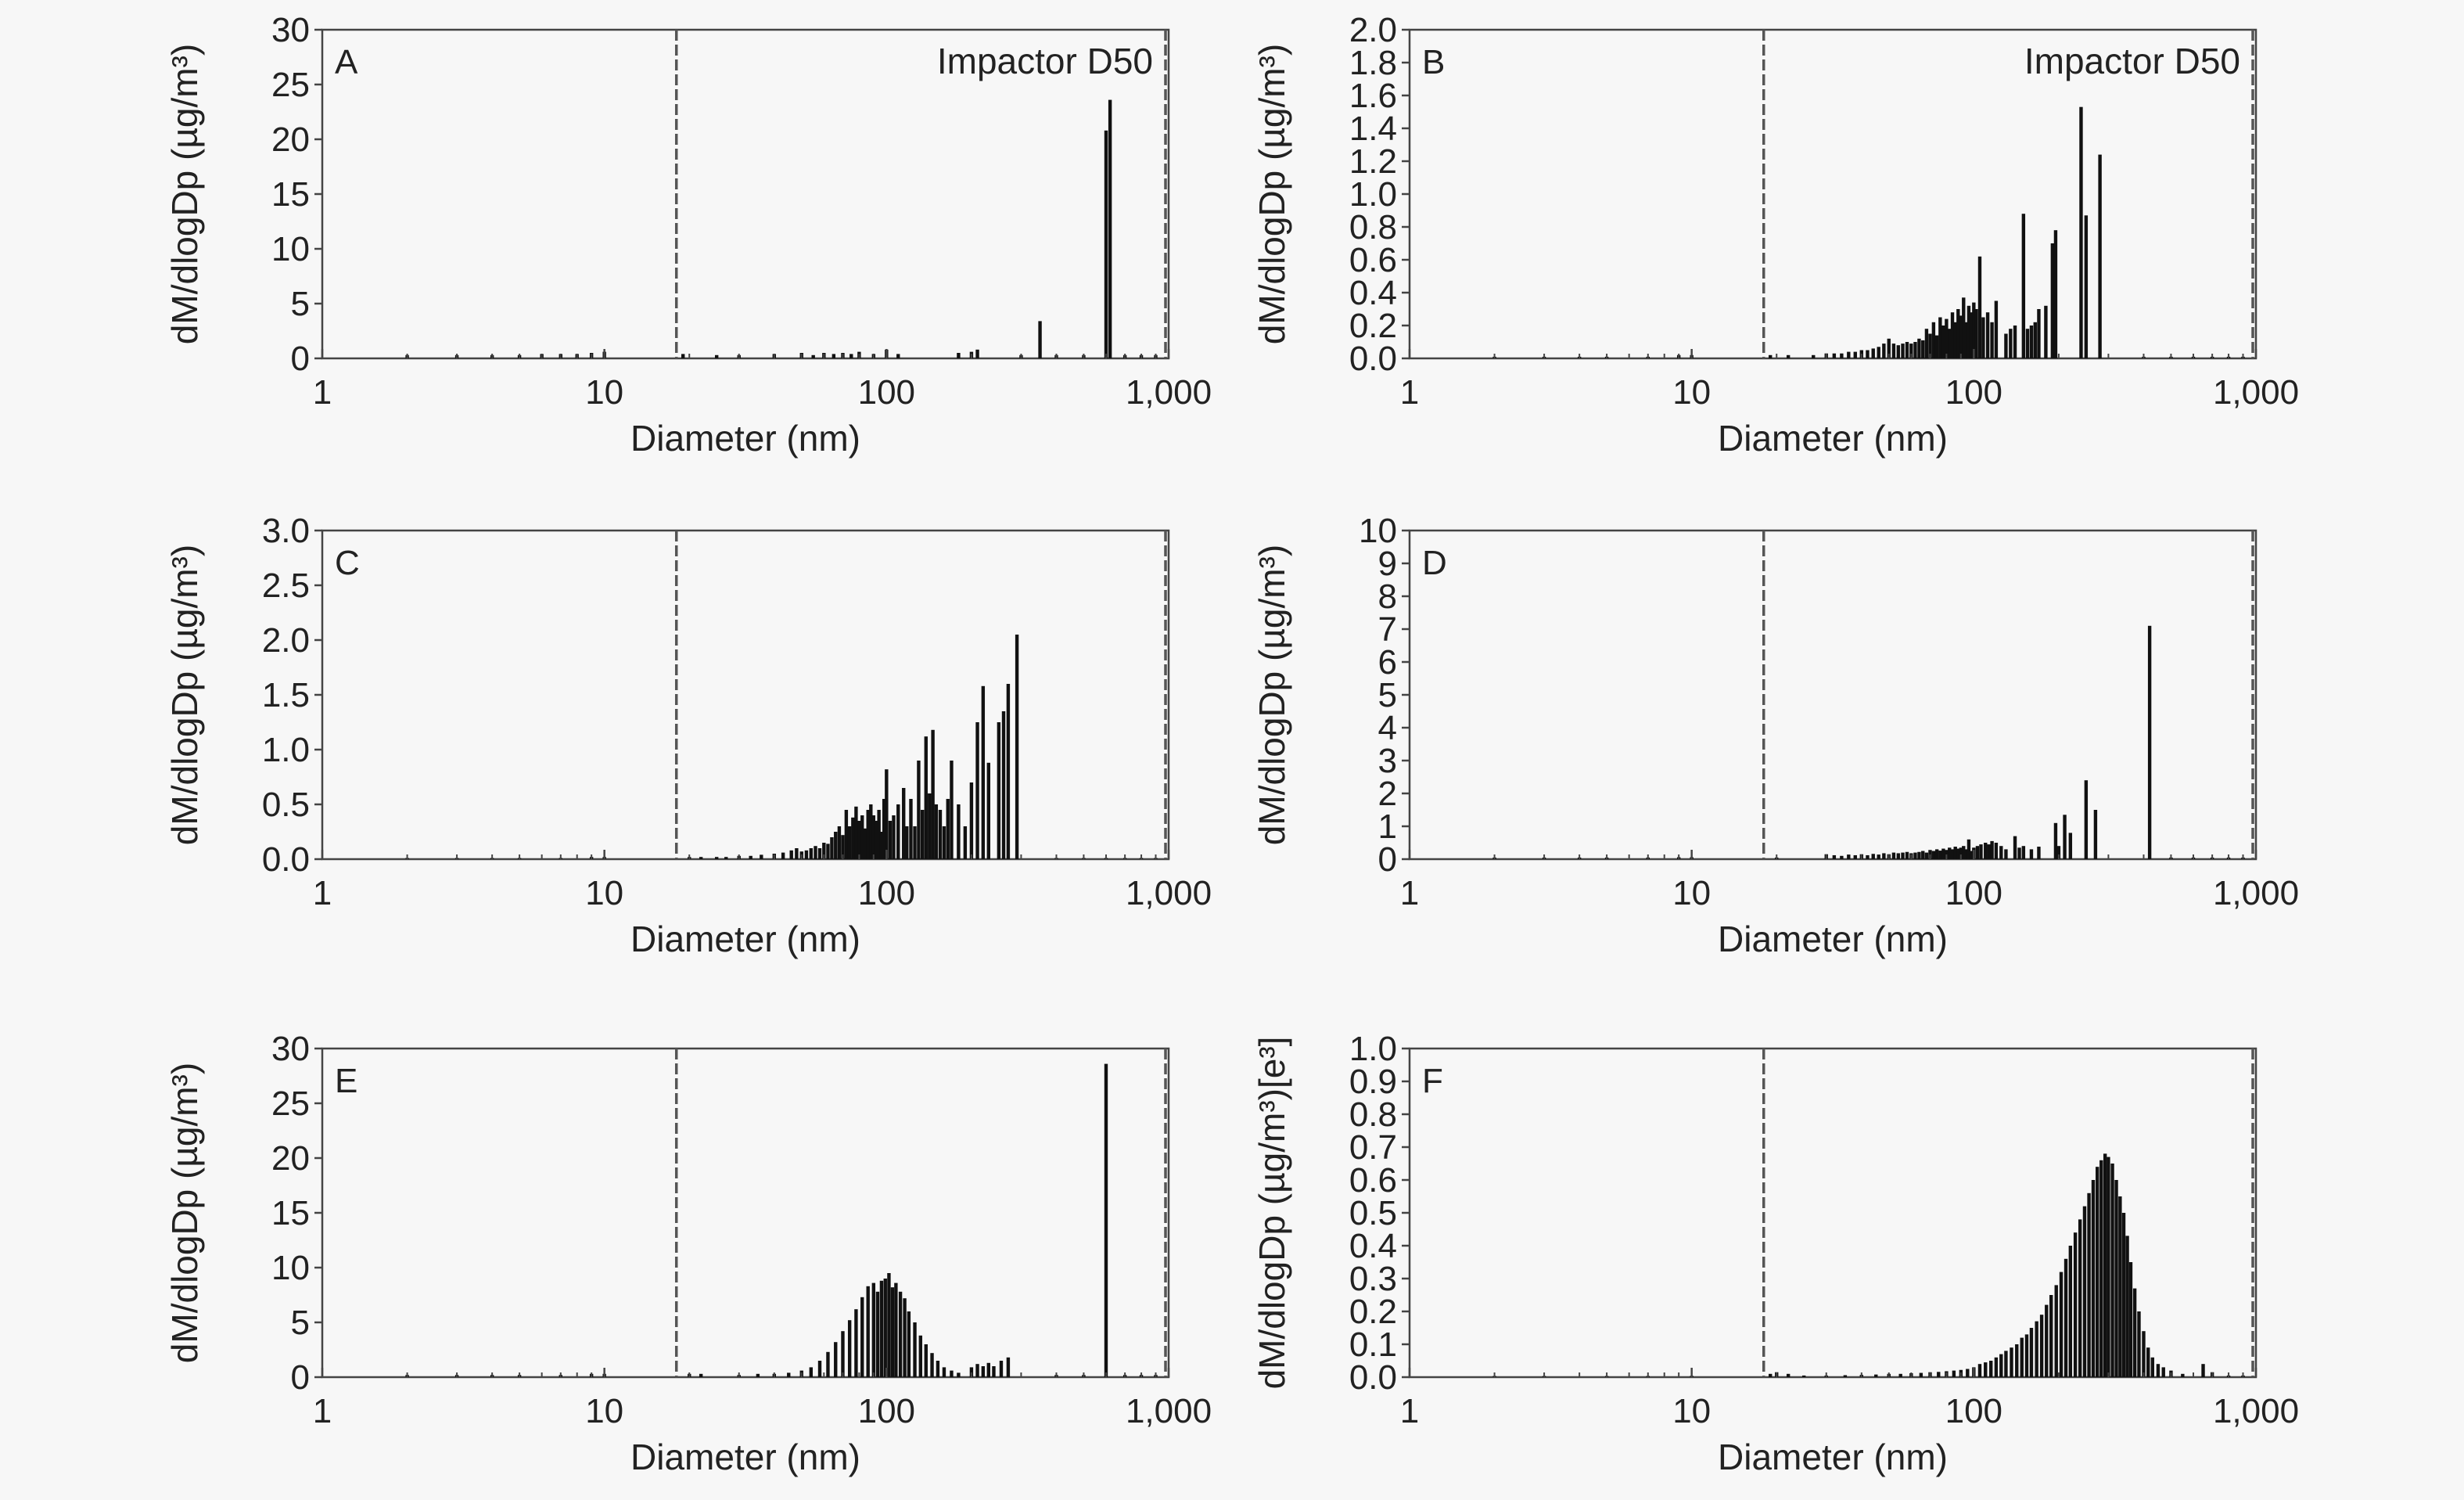 This screenshot has width=2464, height=1500. Describe the element at coordinates (290, 1213) in the screenshot. I see `y-tick-label: 15` at that location.